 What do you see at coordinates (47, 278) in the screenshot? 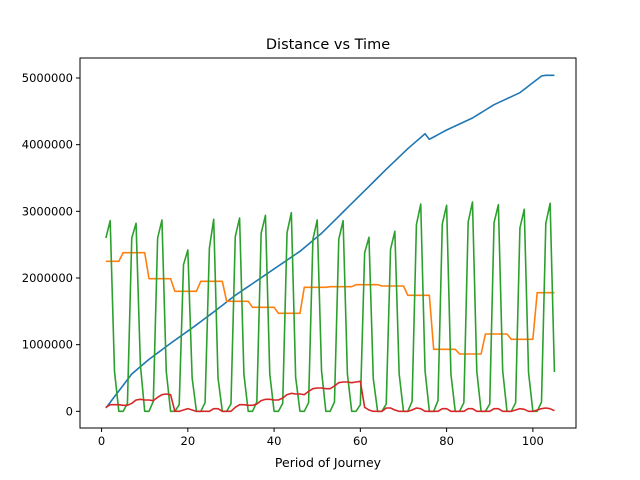
I see `y-tick-label: 2000000` at bounding box center [47, 278].